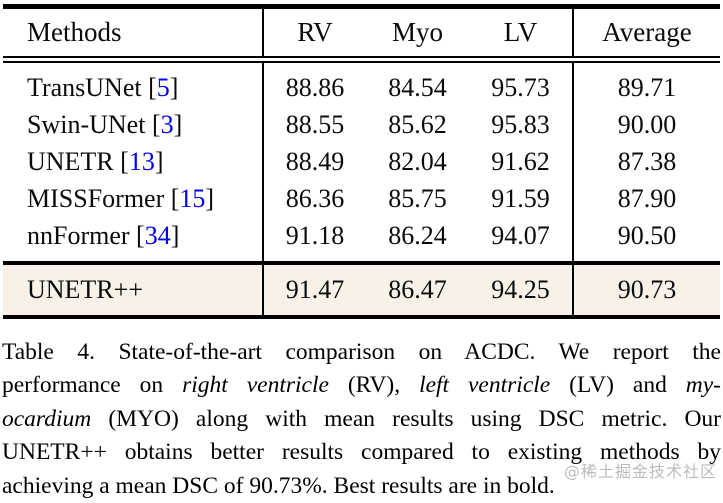 Image resolution: width=723 pixels, height=503 pixels. Describe the element at coordinates (520, 235) in the screenshot. I see `lv-value: 94.07` at that location.